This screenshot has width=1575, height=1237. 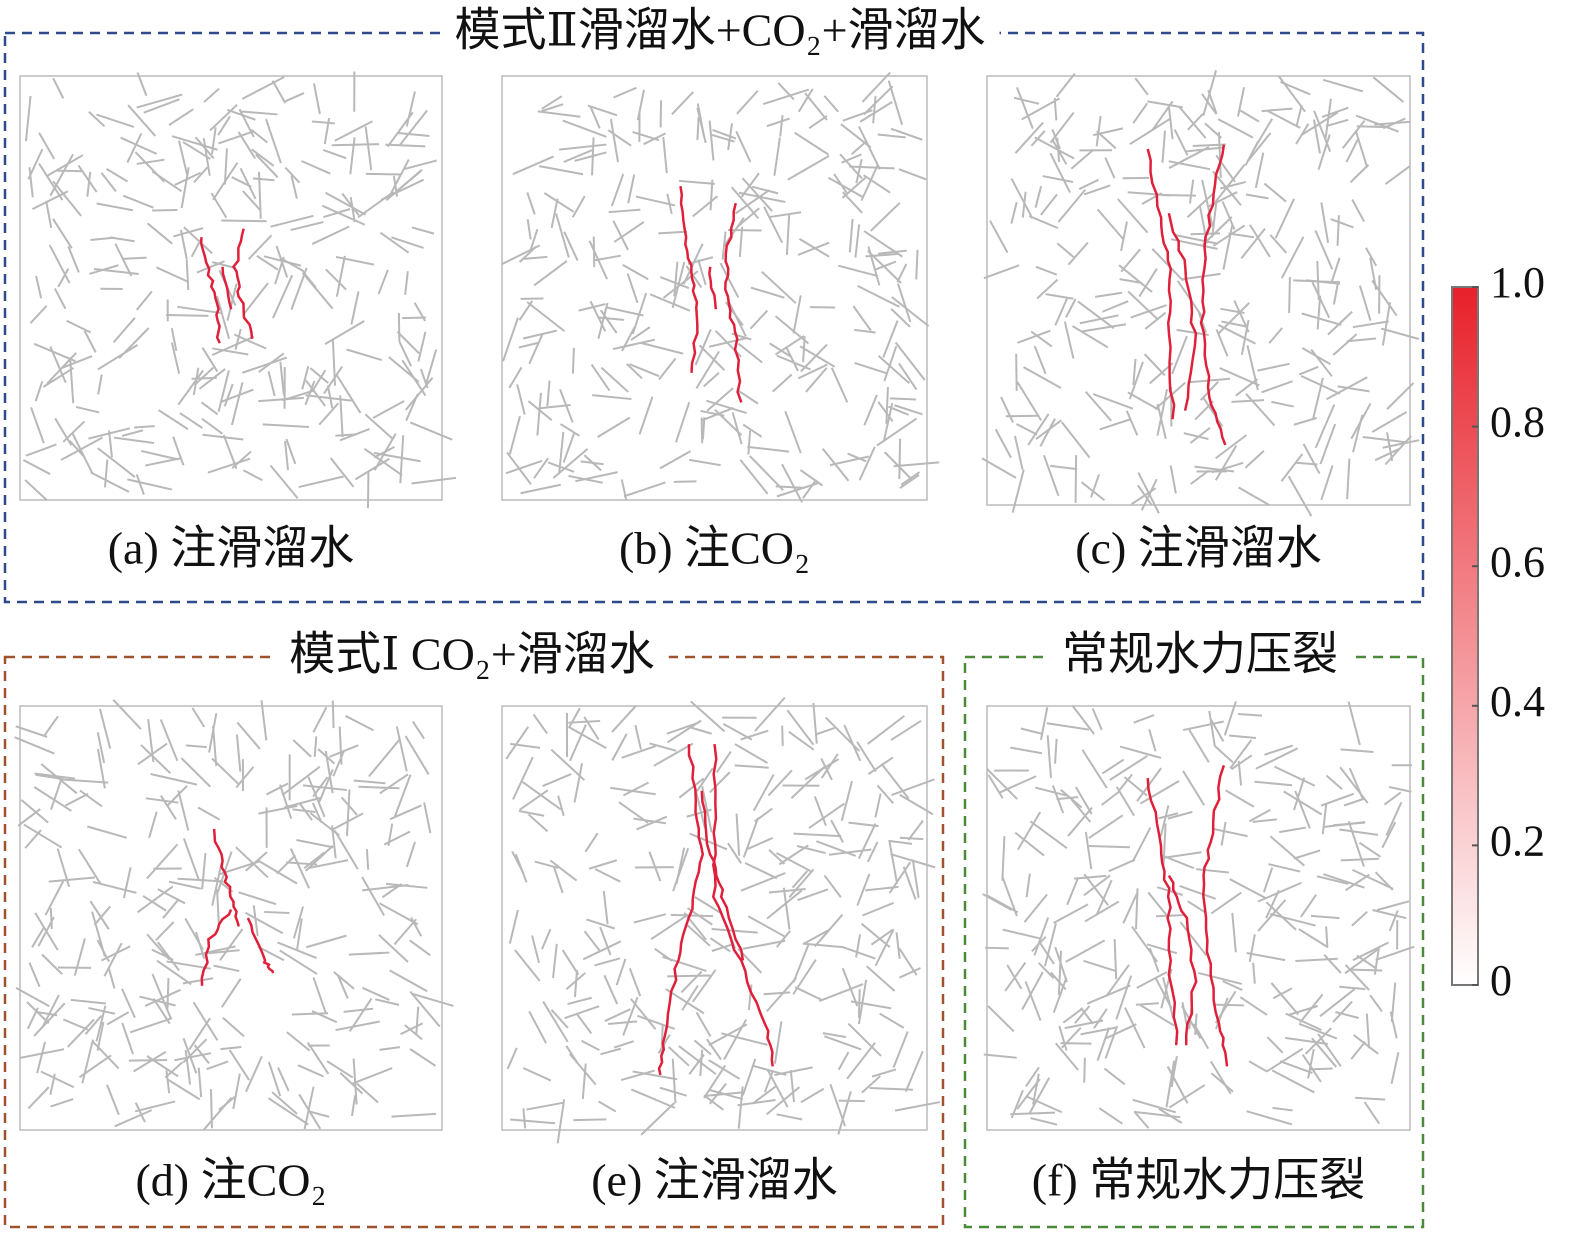 I want to click on panel: (a) 注滑溜水, so click(x=238, y=322).